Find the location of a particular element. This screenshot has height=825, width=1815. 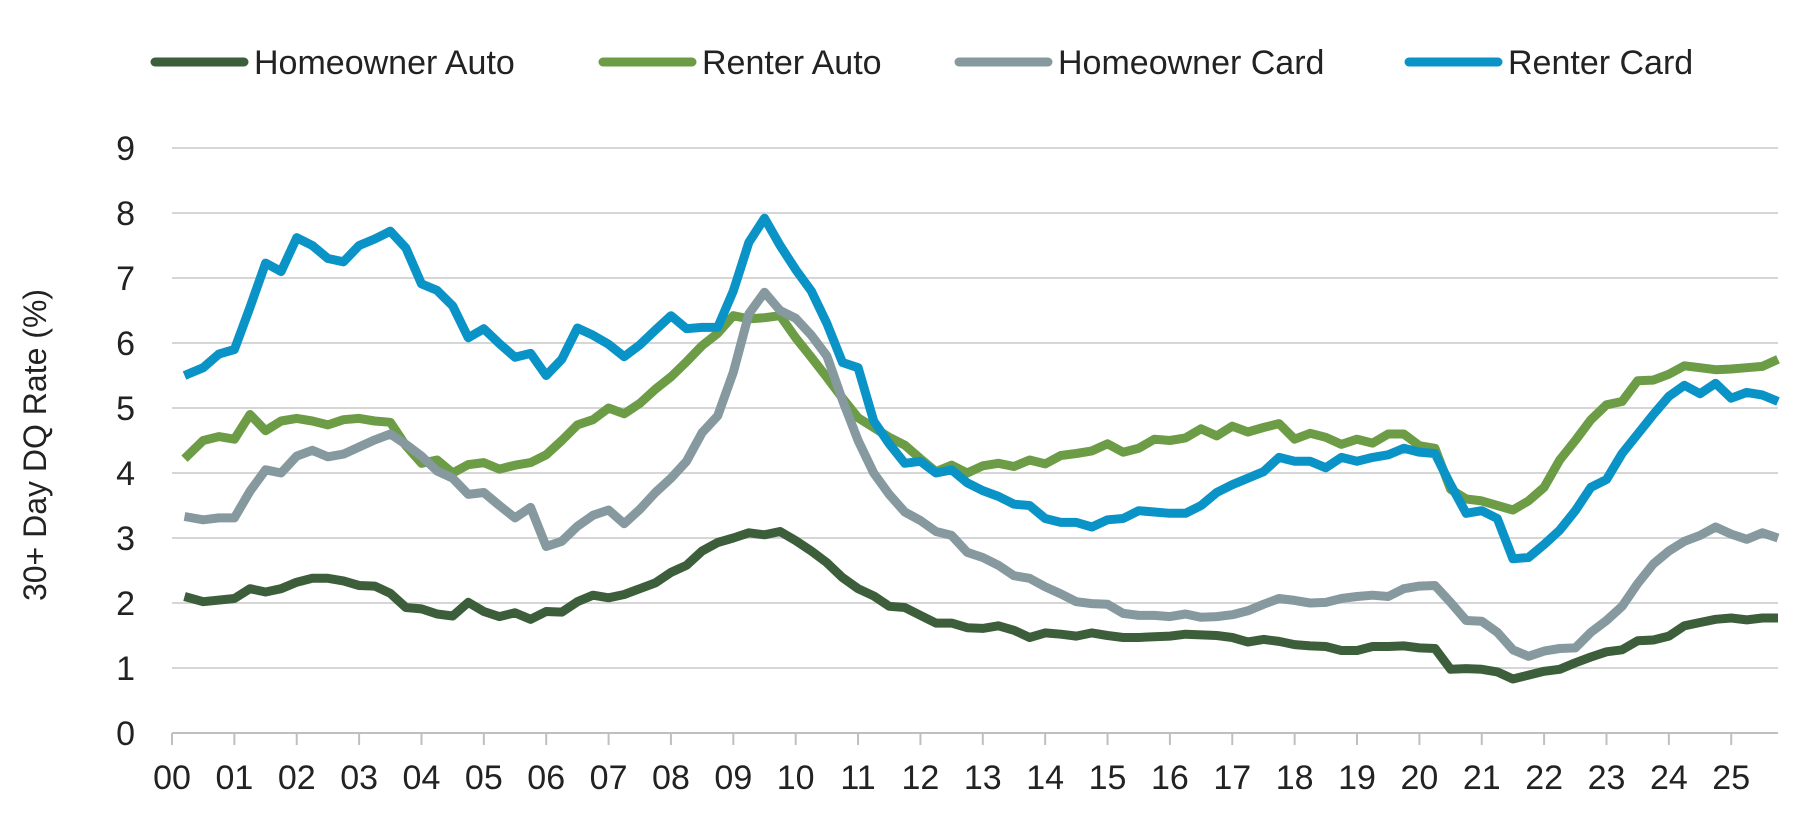

y-tick-label: 6 is located at coordinates (125, 344).